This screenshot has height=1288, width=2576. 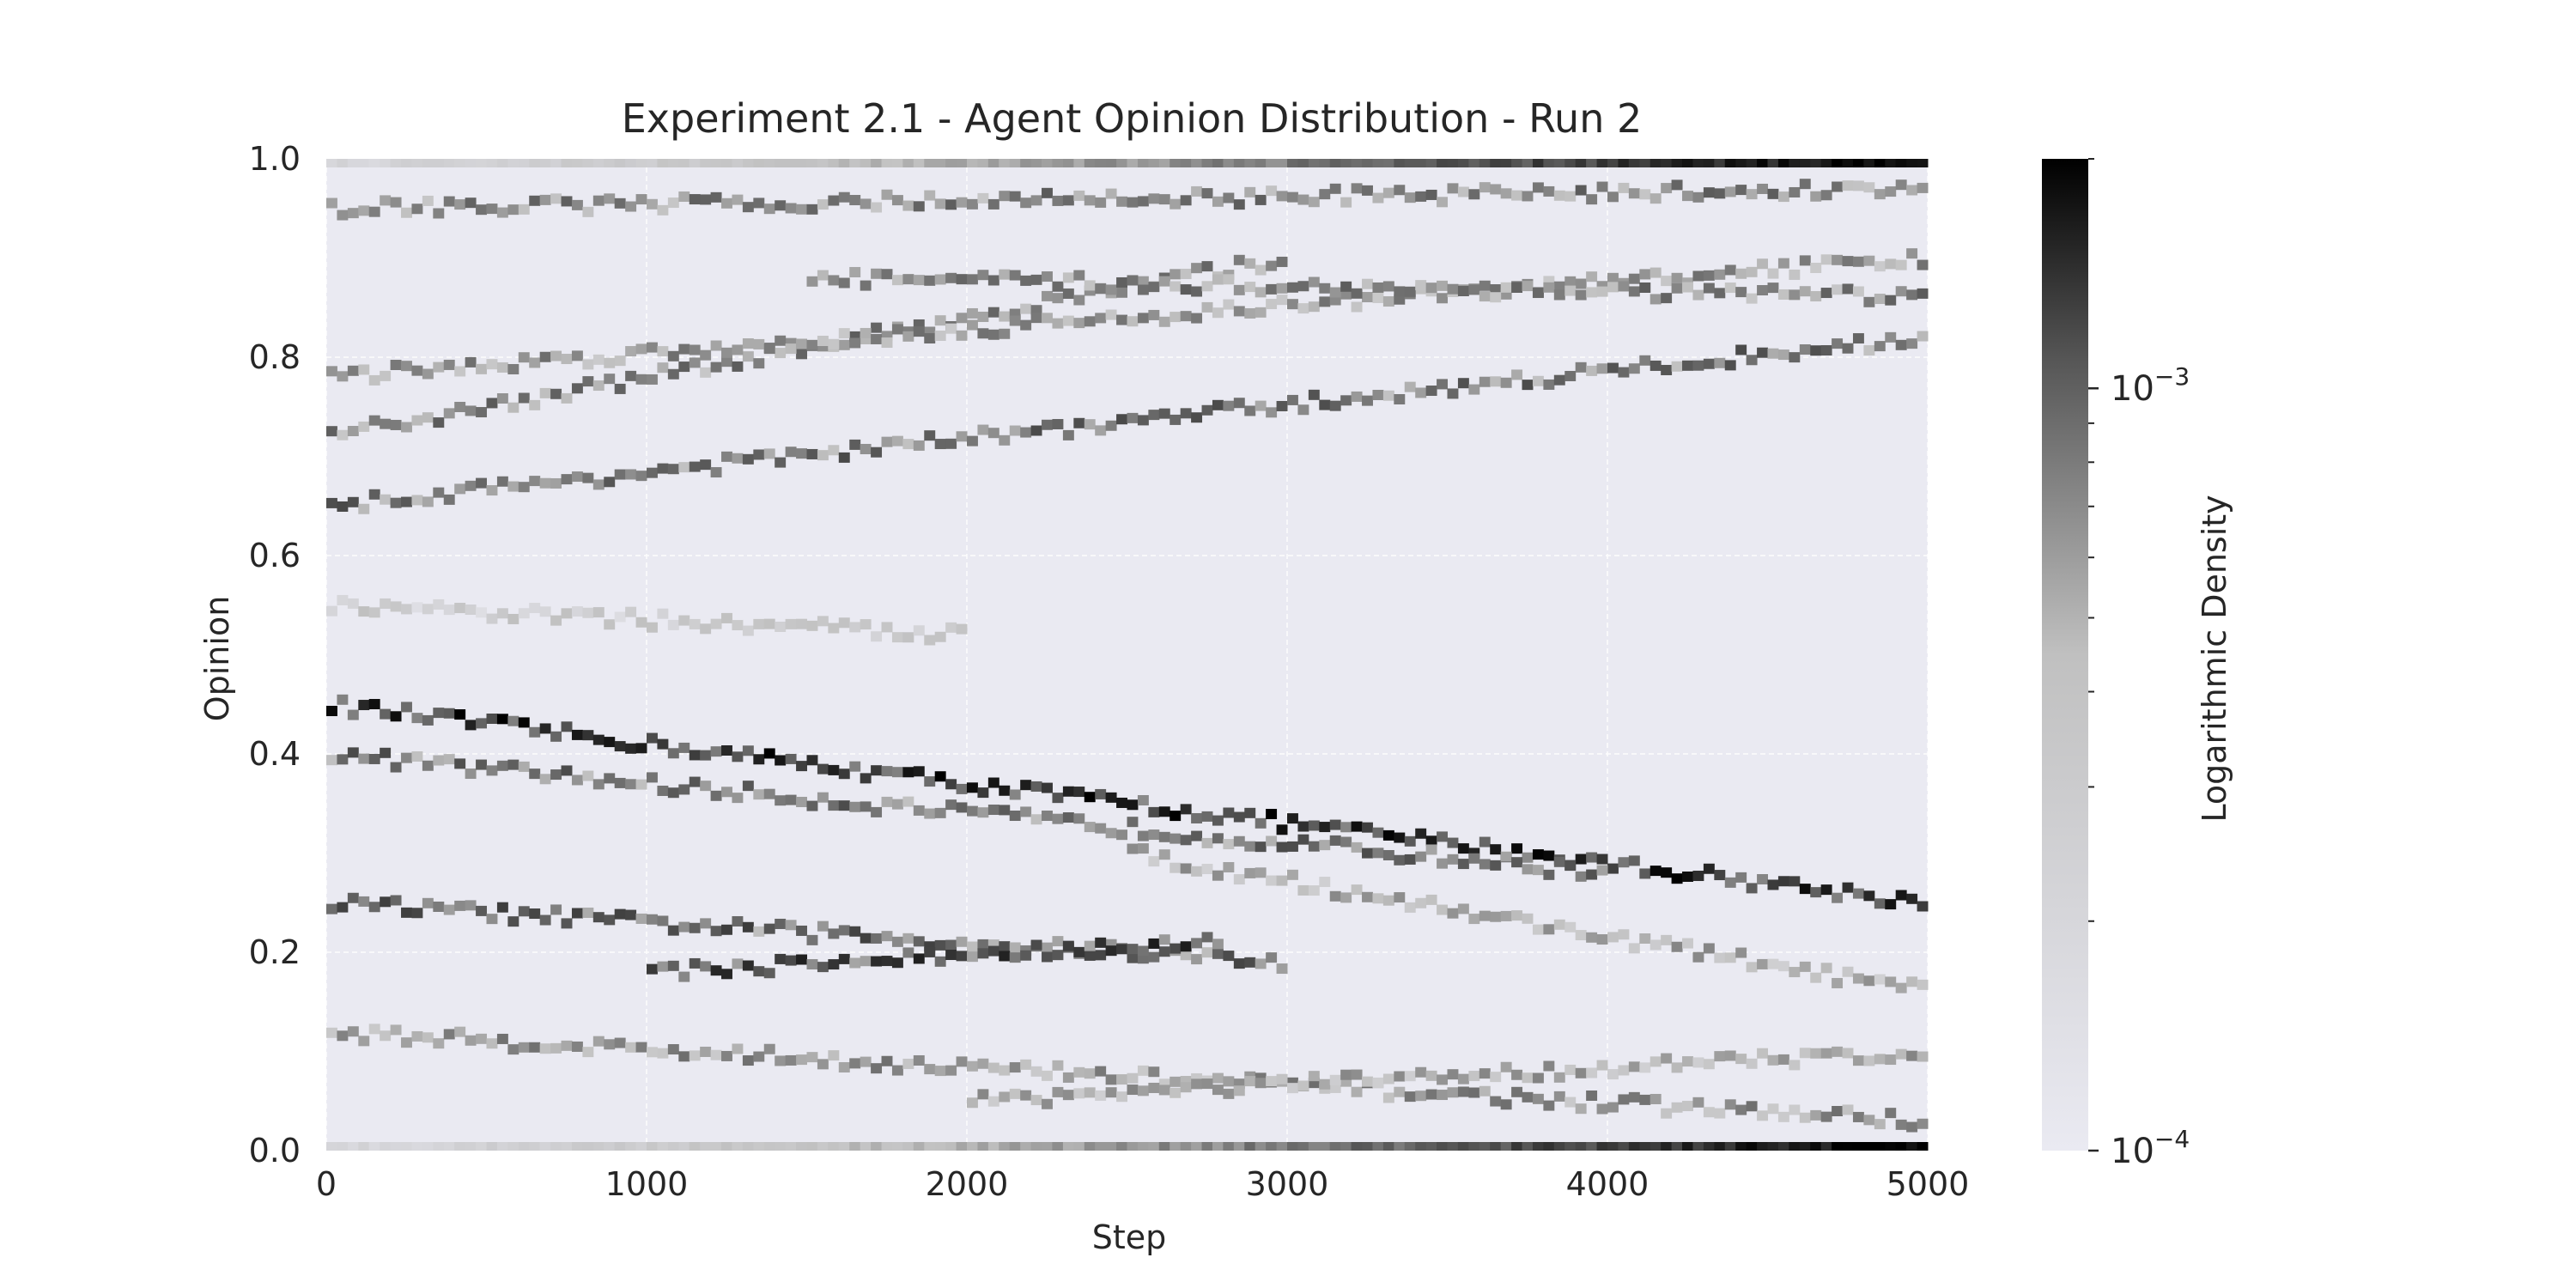 I want to click on y-tick-label: 1.0, so click(x=275, y=159).